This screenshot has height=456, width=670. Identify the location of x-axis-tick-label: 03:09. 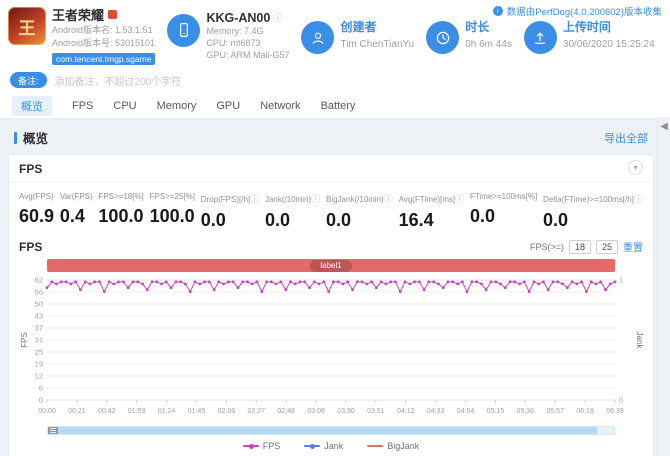
(316, 411).